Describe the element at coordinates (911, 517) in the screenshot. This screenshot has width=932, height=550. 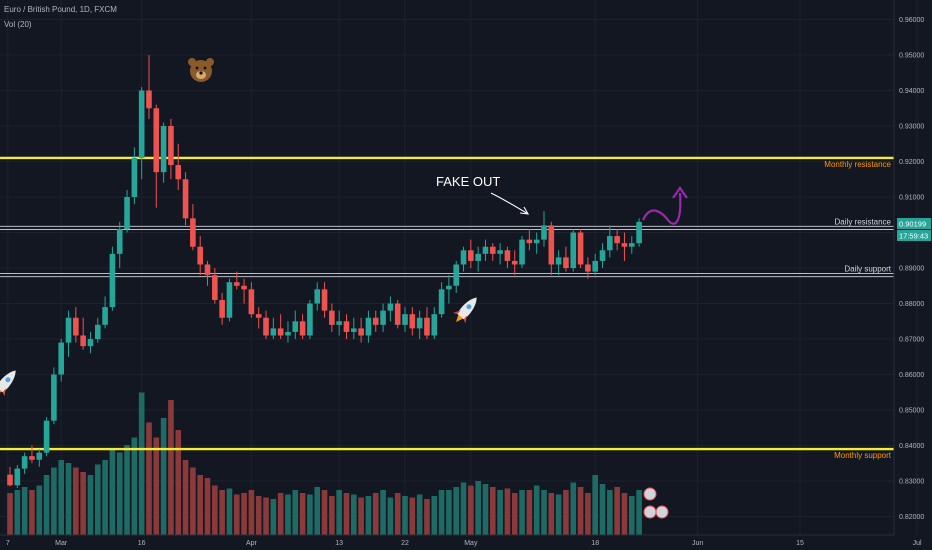
I see `price-tick-label: 0.82000` at that location.